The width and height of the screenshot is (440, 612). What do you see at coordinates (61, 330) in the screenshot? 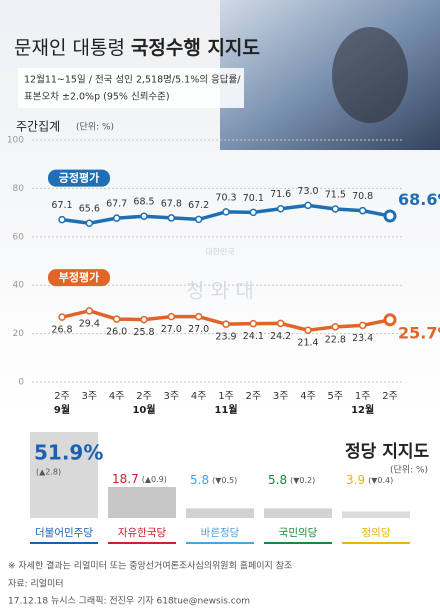
I see `data-label: 26.8` at bounding box center [61, 330].